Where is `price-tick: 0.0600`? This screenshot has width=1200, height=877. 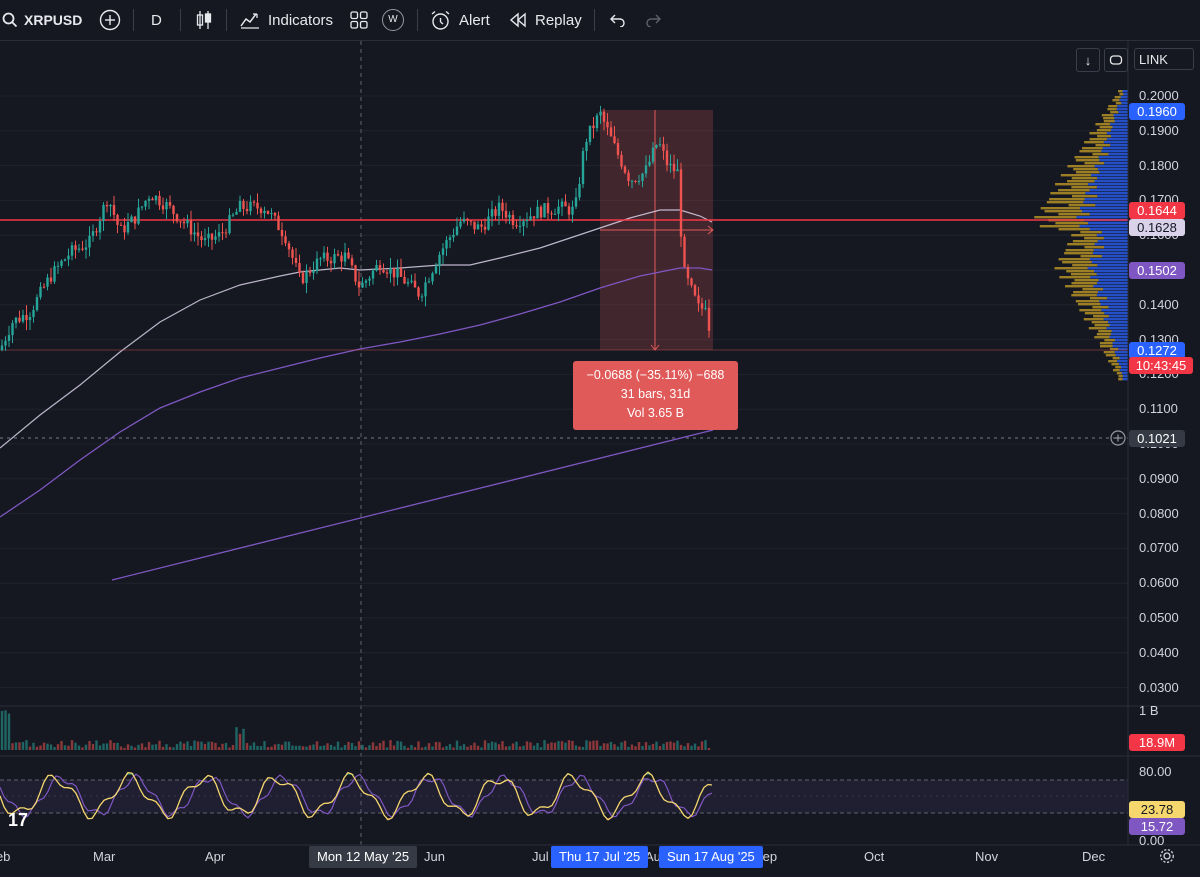
price-tick: 0.0600 is located at coordinates (1159, 583).